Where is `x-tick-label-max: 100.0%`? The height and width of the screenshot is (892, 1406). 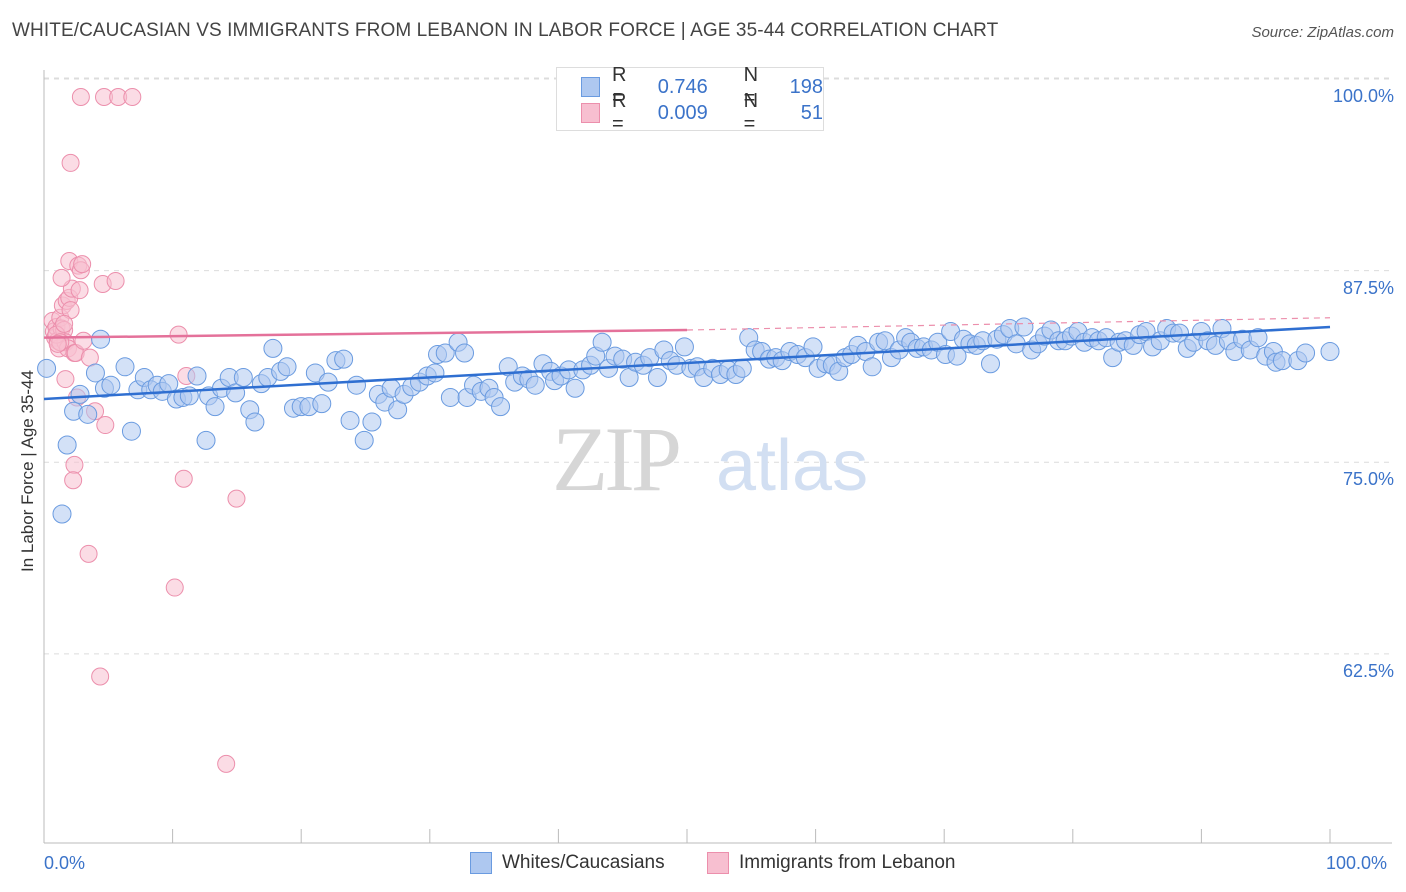
x-tick-label-max: 100.0% is located at coordinates (1357, 863).